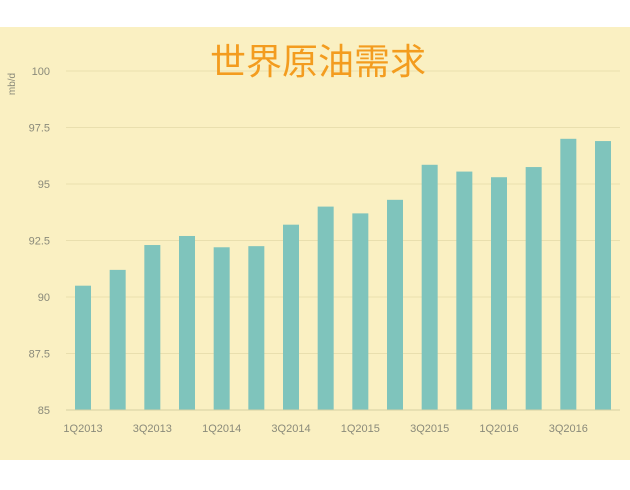 The height and width of the screenshot is (490, 630). What do you see at coordinates (464, 290) in the screenshot?
I see `bar-4Q2015` at bounding box center [464, 290].